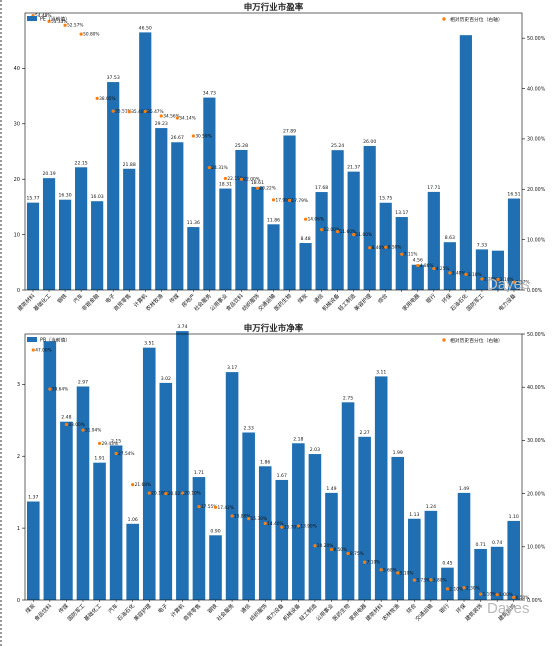 The image size is (553, 646). What do you see at coordinates (383, 298) in the screenshot?
I see `x-tick-label: 综合` at bounding box center [383, 298].